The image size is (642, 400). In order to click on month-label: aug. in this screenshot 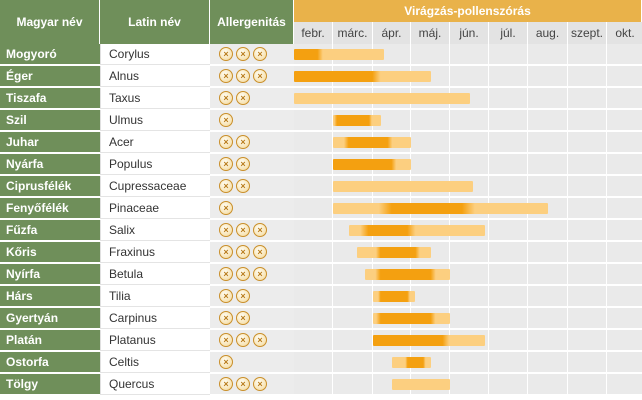, I will do `click(548, 33)`.